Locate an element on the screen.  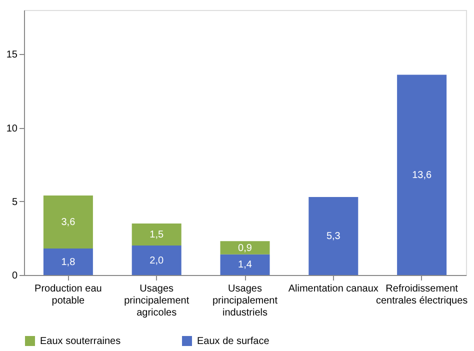
data-label: 3,6 is located at coordinates (68, 222).